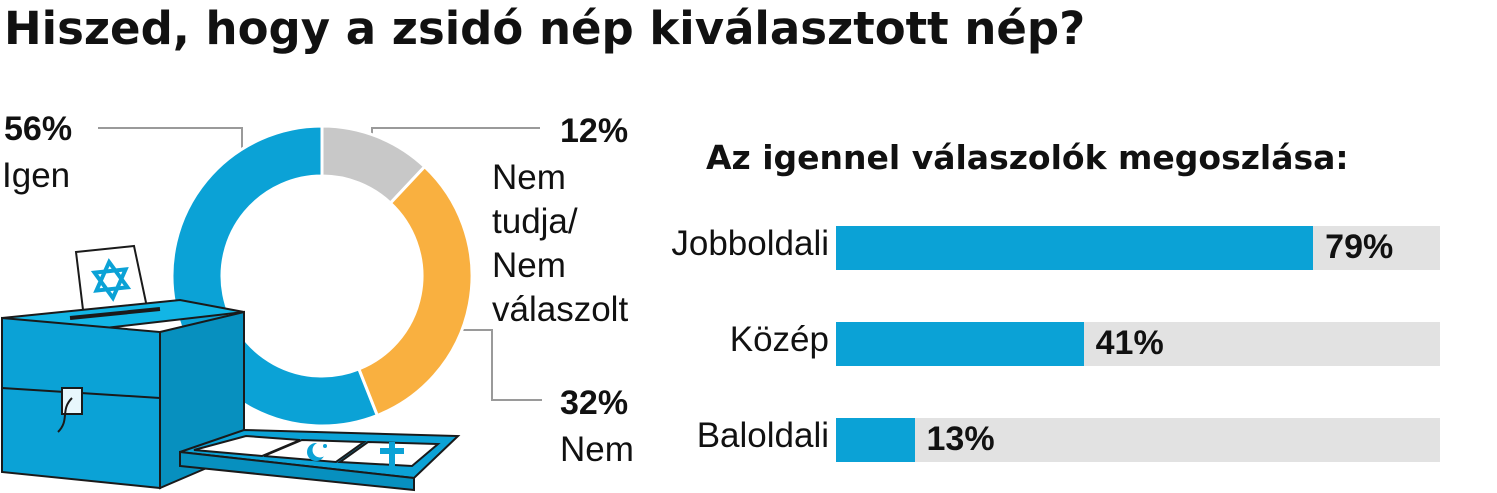 This screenshot has height=493, width=1497. Describe the element at coordinates (750, 243) in the screenshot. I see `bar-category-label: Jobboldali` at that location.